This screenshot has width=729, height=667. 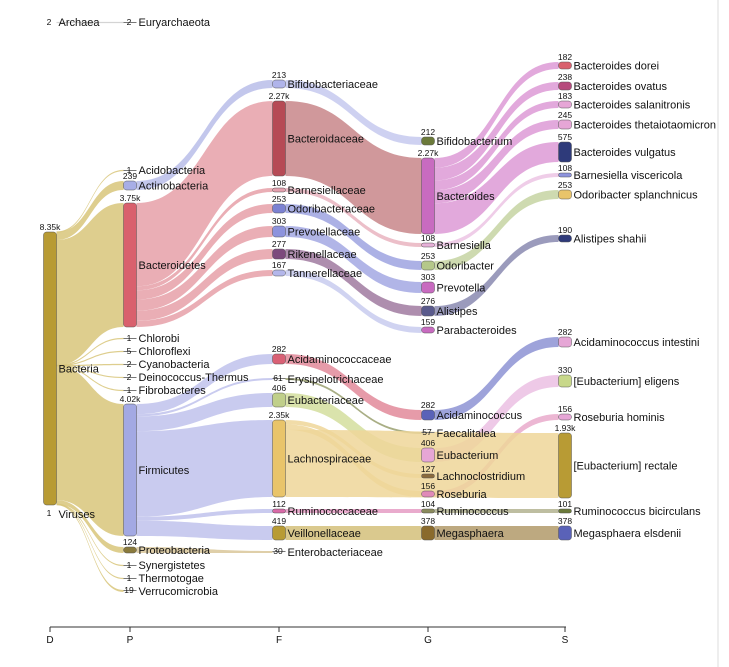 What do you see at coordinates (71, 514) in the screenshot?
I see `node-viruses: 1 Viruses` at bounding box center [71, 514].